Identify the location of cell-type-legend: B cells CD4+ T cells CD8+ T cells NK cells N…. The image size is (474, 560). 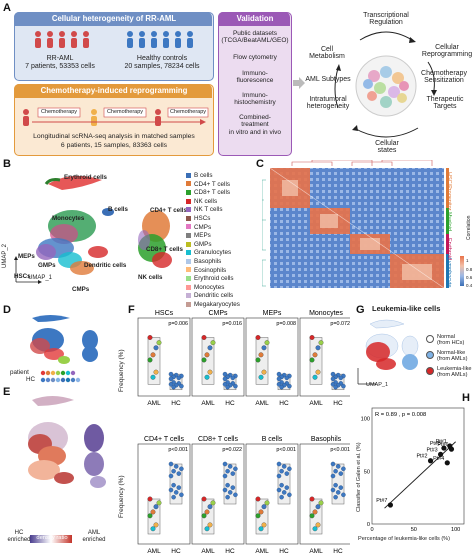
(213, 241).